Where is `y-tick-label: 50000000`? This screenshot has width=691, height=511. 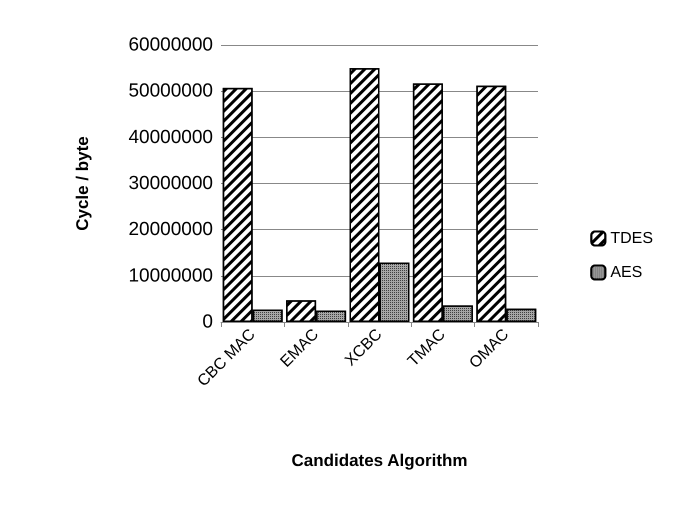
y-tick-label: 50000000 is located at coordinates (170, 91).